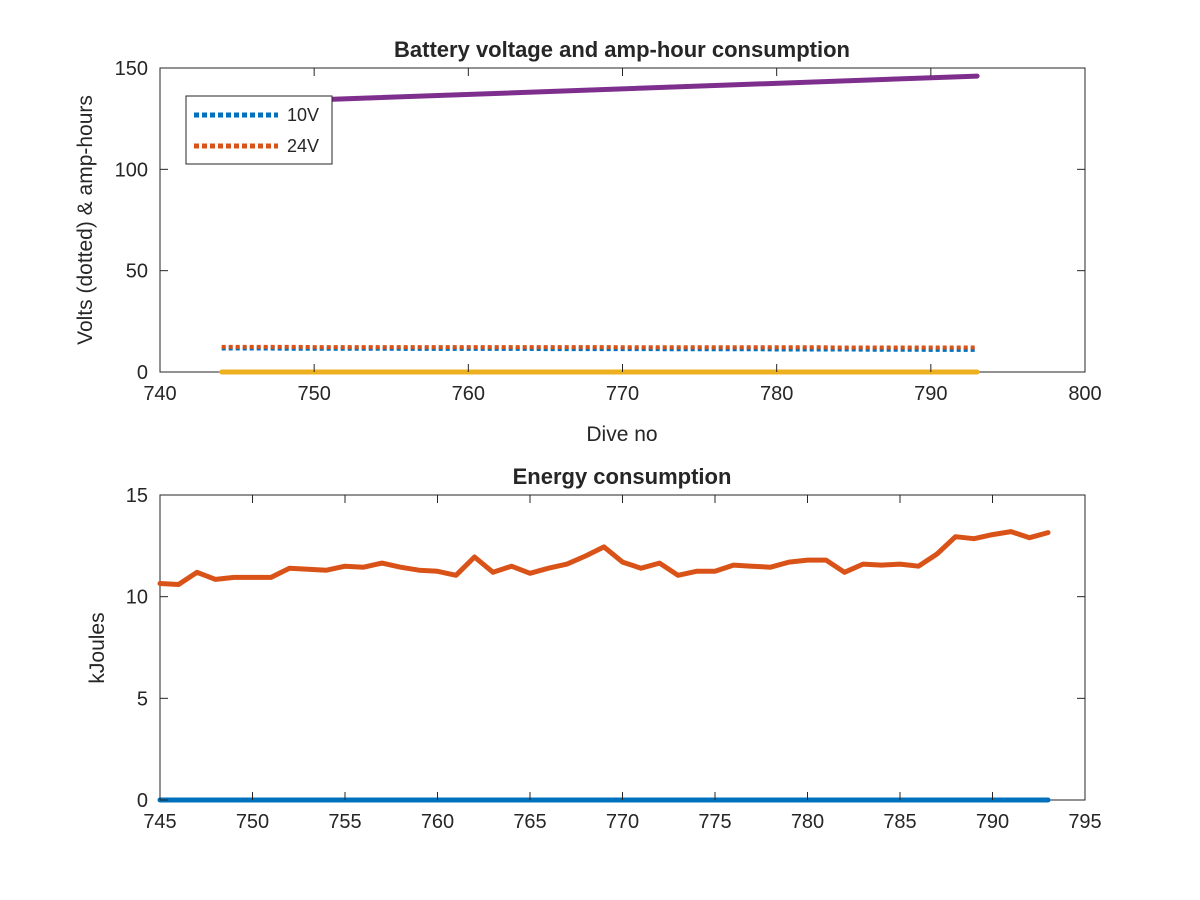 The width and height of the screenshot is (1200, 900). What do you see at coordinates (252, 822) in the screenshot?
I see `bottom-x-tick-label: 750` at bounding box center [252, 822].